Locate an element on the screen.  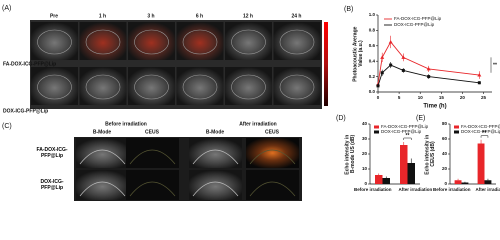
y-tick-label: 80 is located at coordinates (445, 123).